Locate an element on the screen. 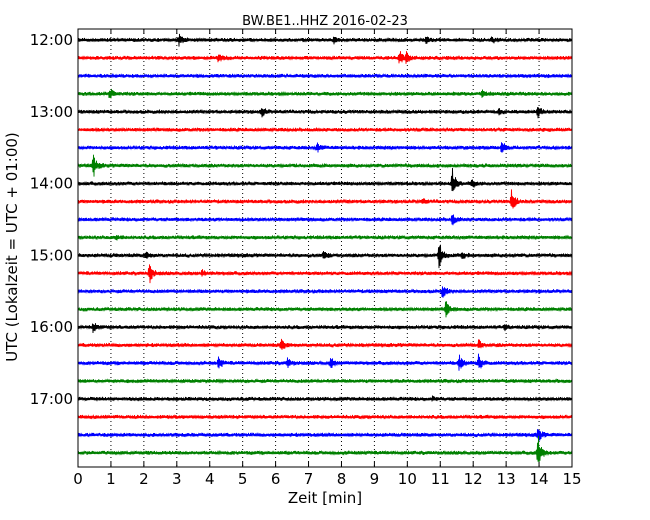 Image resolution: width=650 pixels, height=520 pixels. y-tick-label: 15:00 is located at coordinates (51, 255).